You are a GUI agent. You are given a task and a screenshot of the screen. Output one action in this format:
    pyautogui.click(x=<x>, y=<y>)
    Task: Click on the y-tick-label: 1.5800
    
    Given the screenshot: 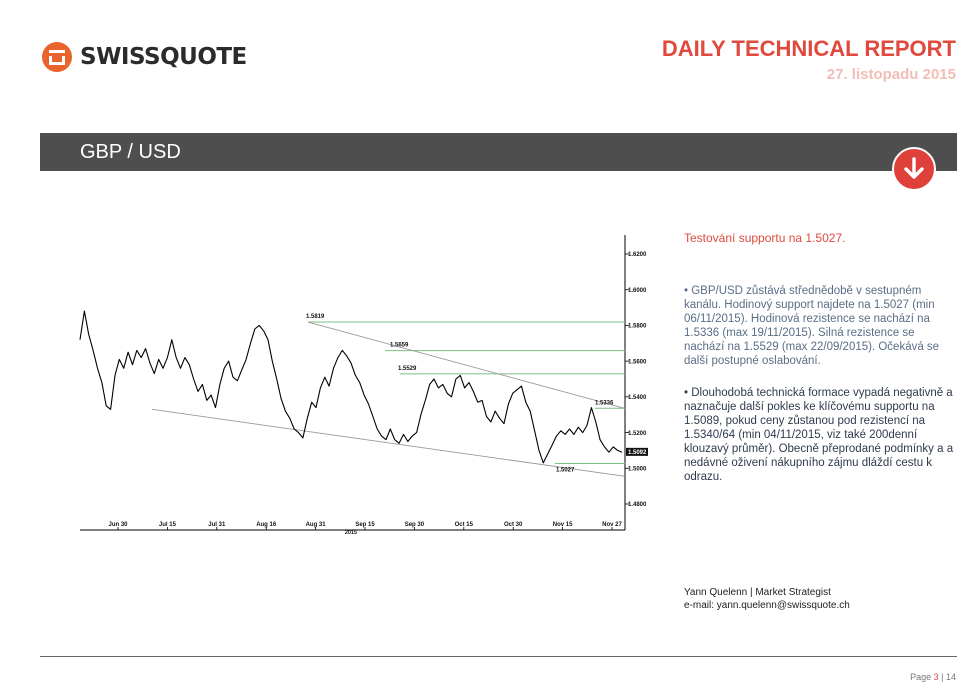 What is the action you would take?
    pyautogui.click(x=637, y=327)
    